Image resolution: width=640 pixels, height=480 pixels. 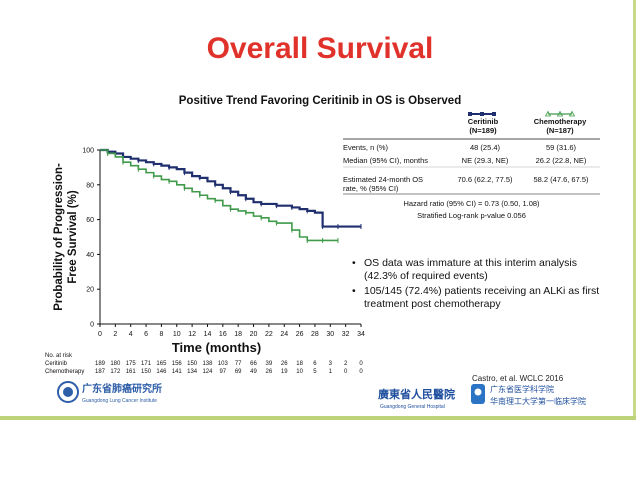 I want to click on table-col2-n: (N=187), so click(x=560, y=130).